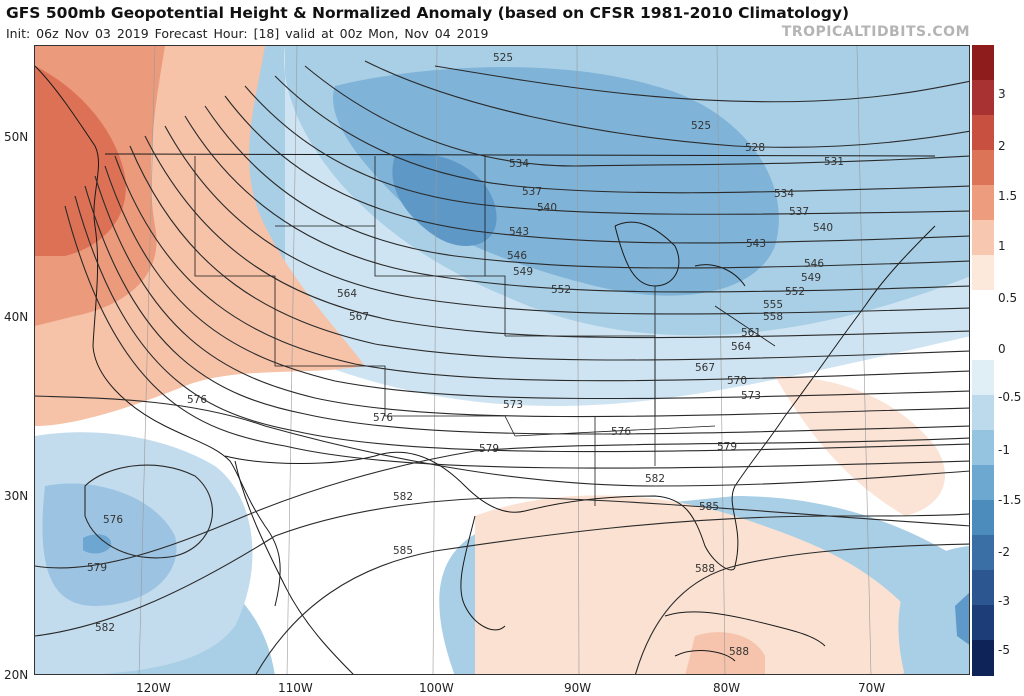 The image size is (1024, 696). I want to click on colorbar-label: -1, so click(1004, 450).